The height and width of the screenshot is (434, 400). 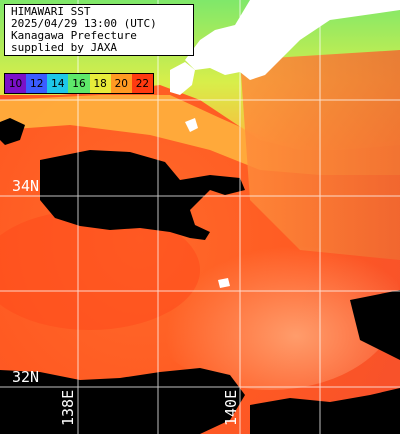 What do you see at coordinates (224, 283) in the screenshot?
I see `small-island` at bounding box center [224, 283].